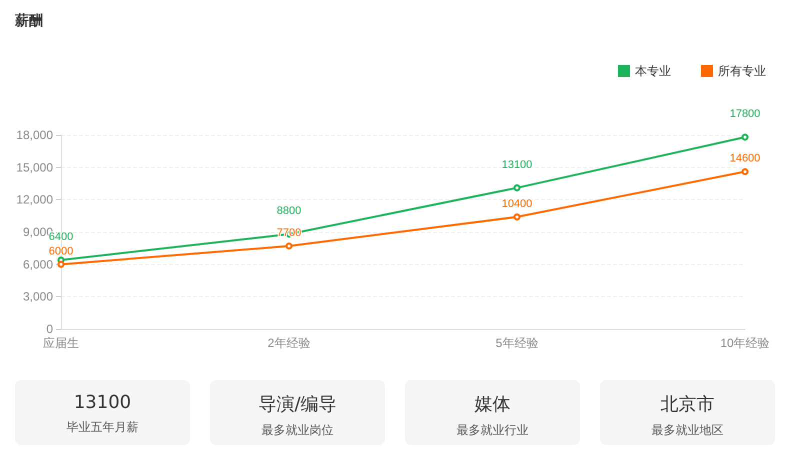  What do you see at coordinates (688, 404) in the screenshot?
I see `text: 北京市` at bounding box center [688, 404].